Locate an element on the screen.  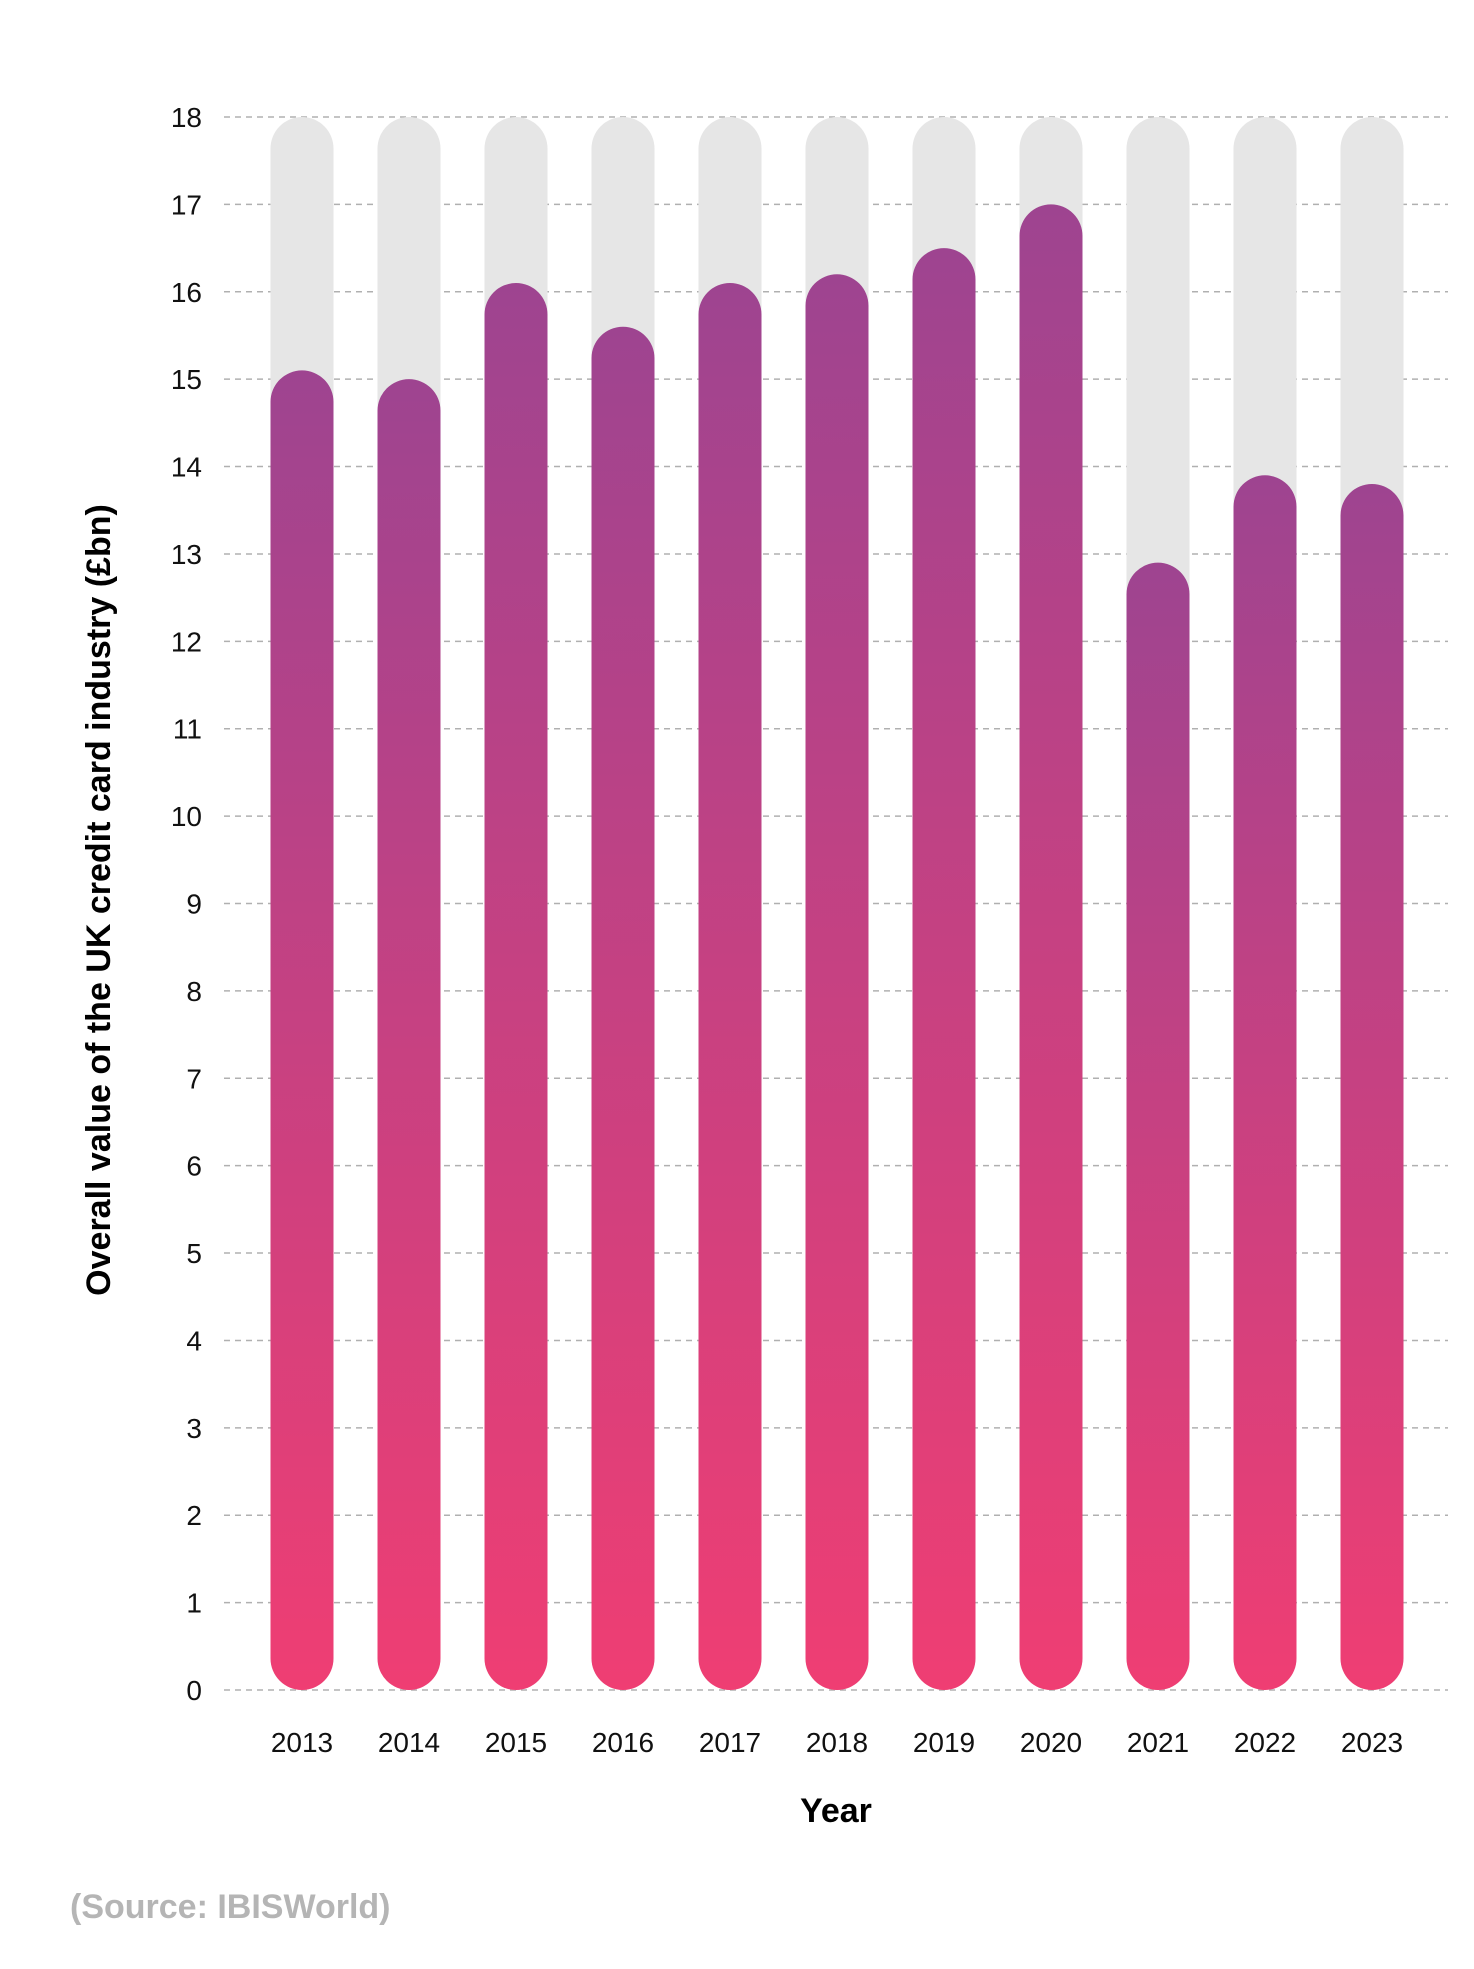
bar-2019 is located at coordinates (944, 969).